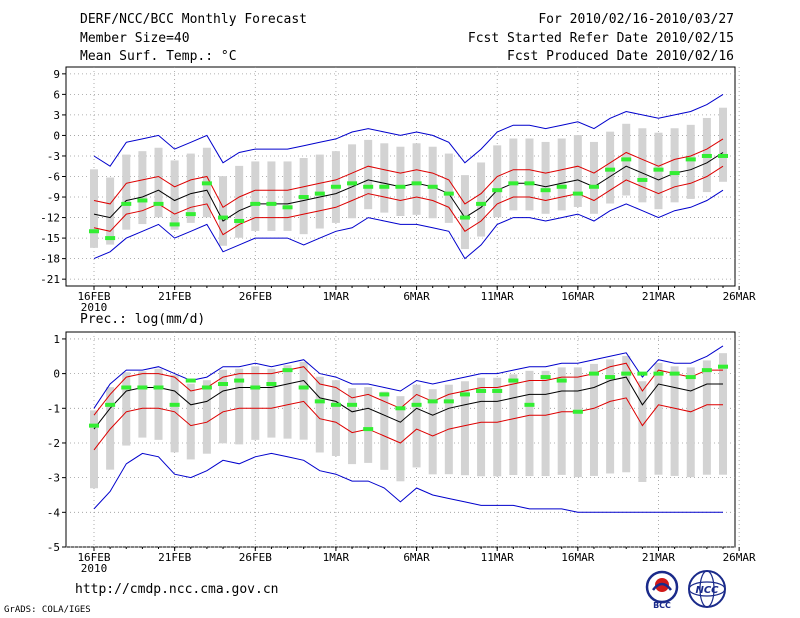 This screenshot has width=800, height=618. What do you see at coordinates (336, 296) in the screenshot?
I see `temp-x-tick-label: 1MAR` at bounding box center [336, 296].